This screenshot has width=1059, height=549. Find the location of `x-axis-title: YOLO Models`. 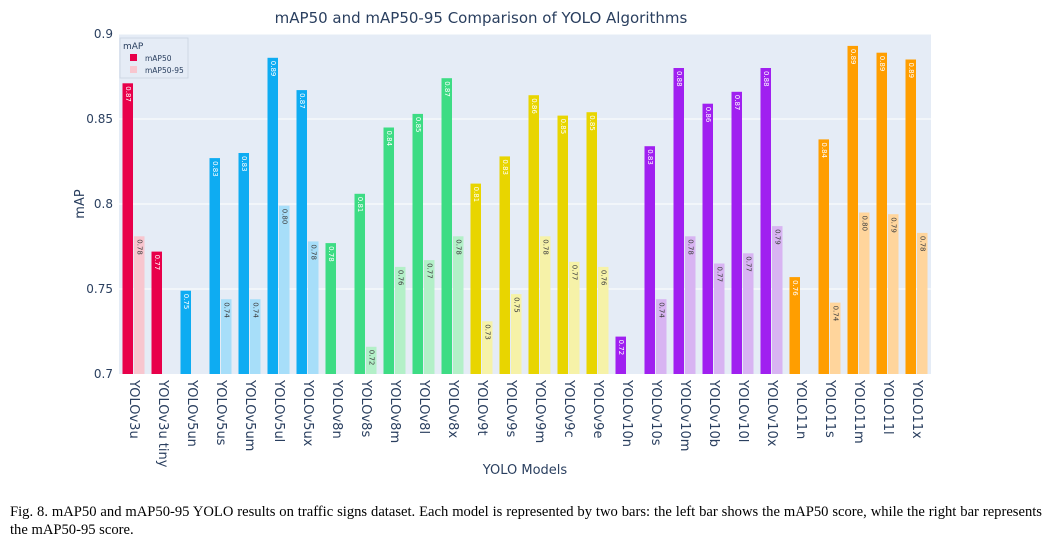

x-axis-title: YOLO Models is located at coordinates (525, 470).